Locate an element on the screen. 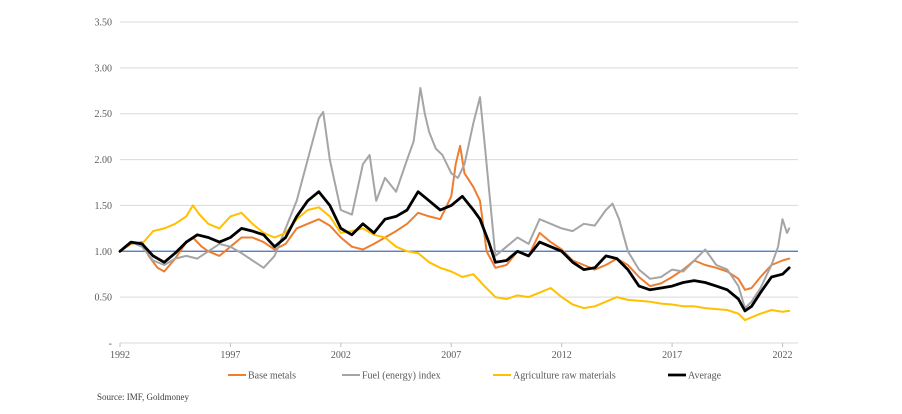  x-tick-label: 2007 is located at coordinates (451, 355).